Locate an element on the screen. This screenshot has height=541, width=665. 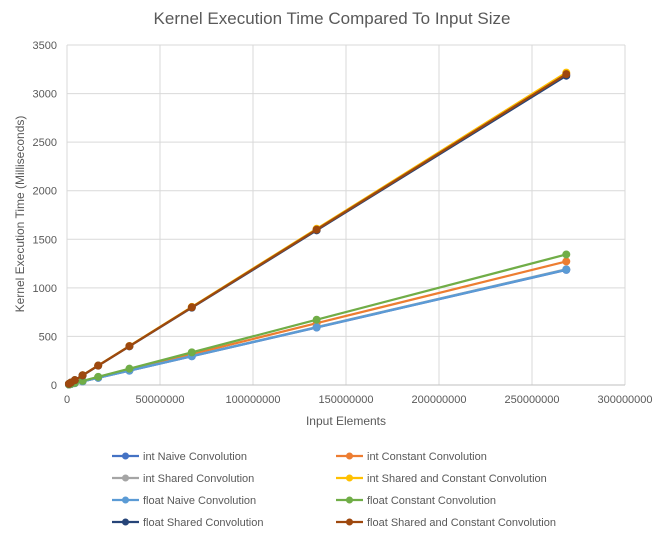
y-tick-label: 3500 is located at coordinates (45, 46).